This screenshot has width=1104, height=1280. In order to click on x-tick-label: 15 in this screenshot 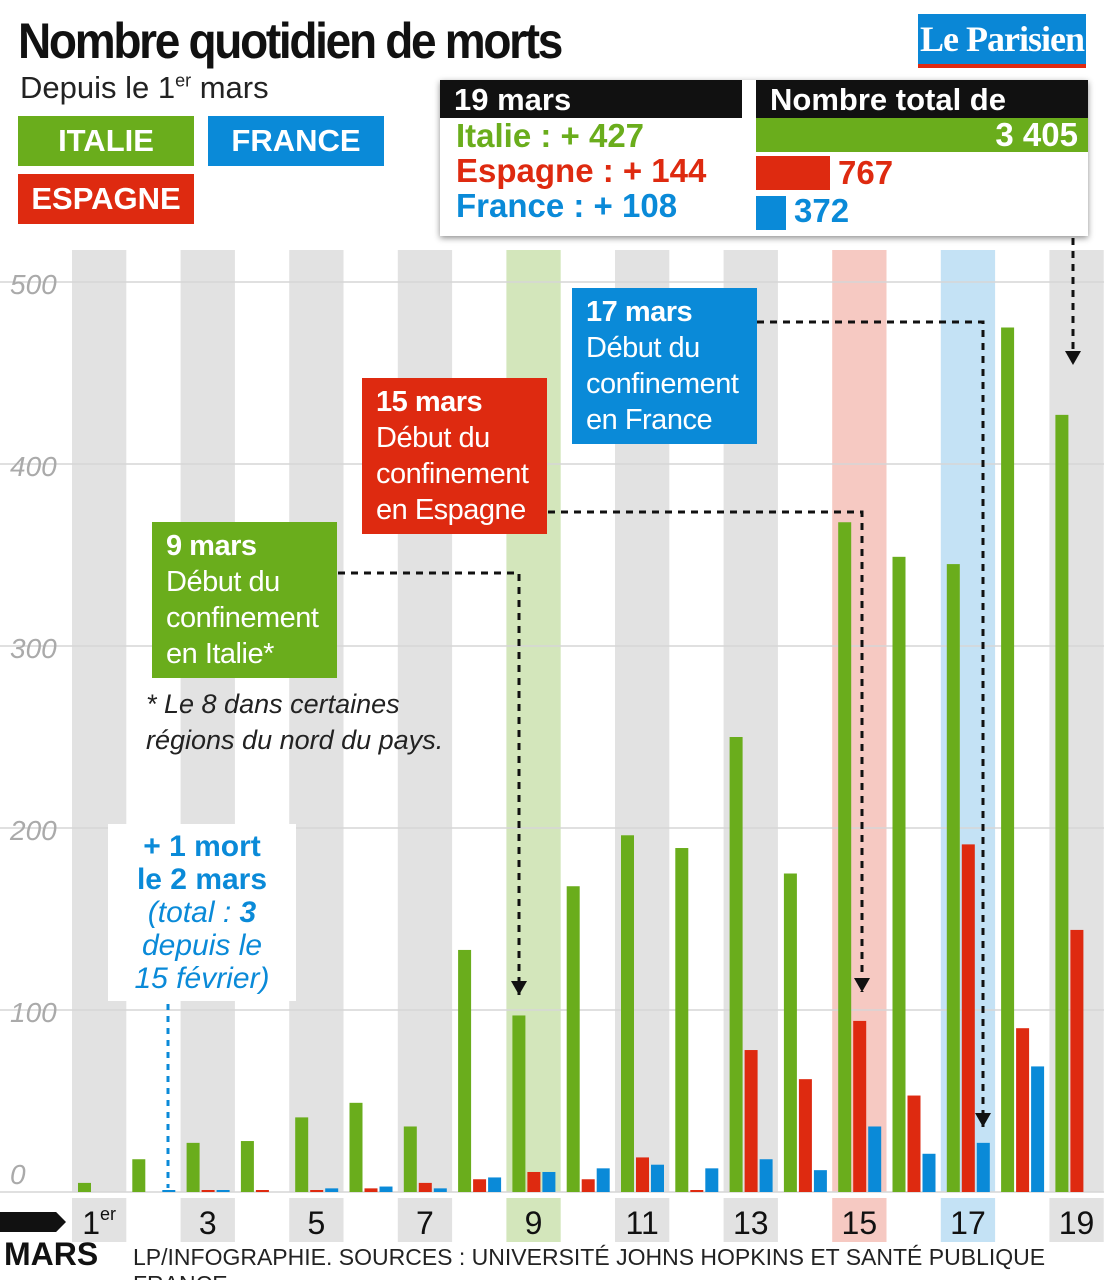, I will do `click(860, 1223)`.